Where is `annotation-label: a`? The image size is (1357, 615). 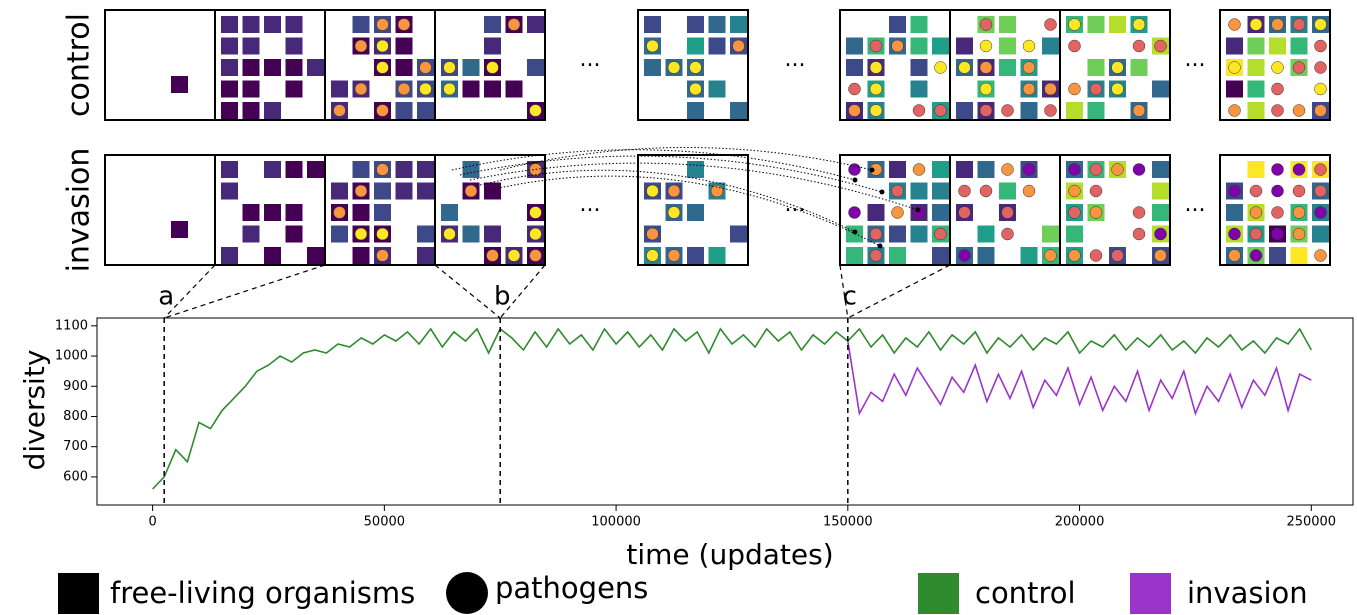
annotation-label: a is located at coordinates (166, 297).